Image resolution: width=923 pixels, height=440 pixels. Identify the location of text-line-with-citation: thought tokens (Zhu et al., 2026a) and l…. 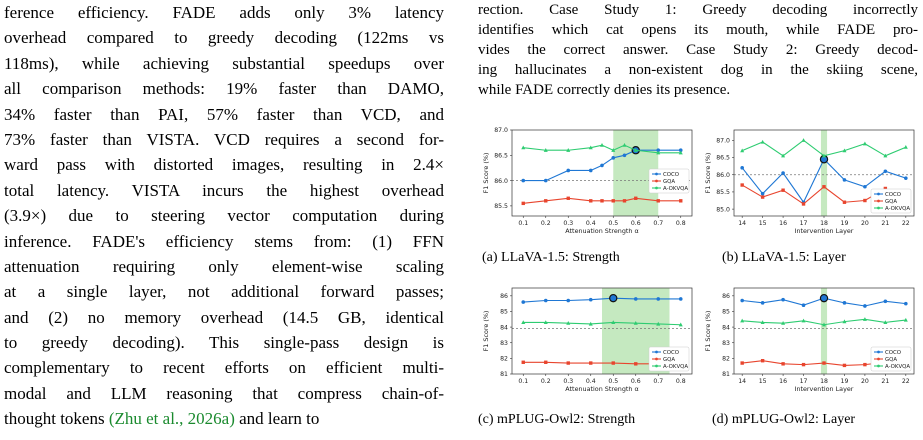
(224, 418).